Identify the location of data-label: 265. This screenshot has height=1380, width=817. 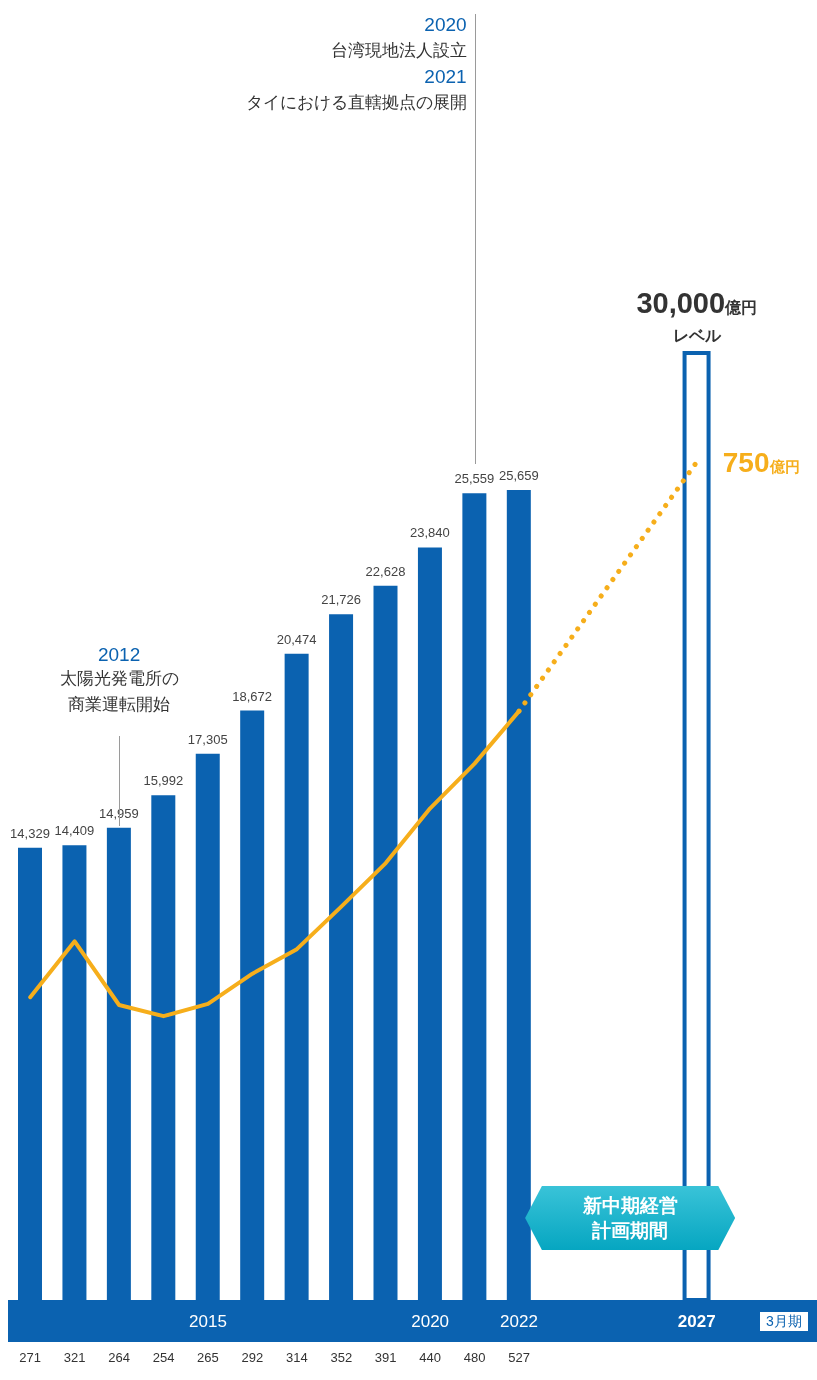
(208, 1357).